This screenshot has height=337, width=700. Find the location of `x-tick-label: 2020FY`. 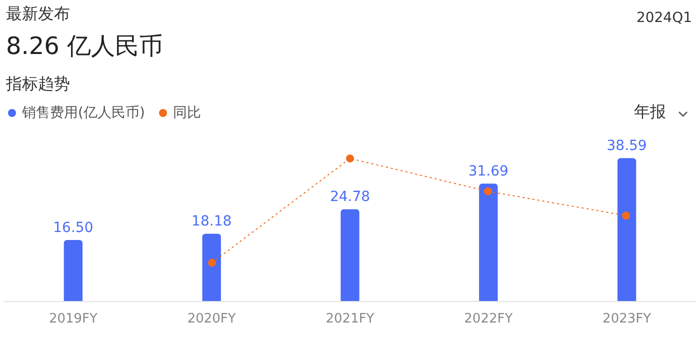

x-tick-label: 2020FY is located at coordinates (211, 319).